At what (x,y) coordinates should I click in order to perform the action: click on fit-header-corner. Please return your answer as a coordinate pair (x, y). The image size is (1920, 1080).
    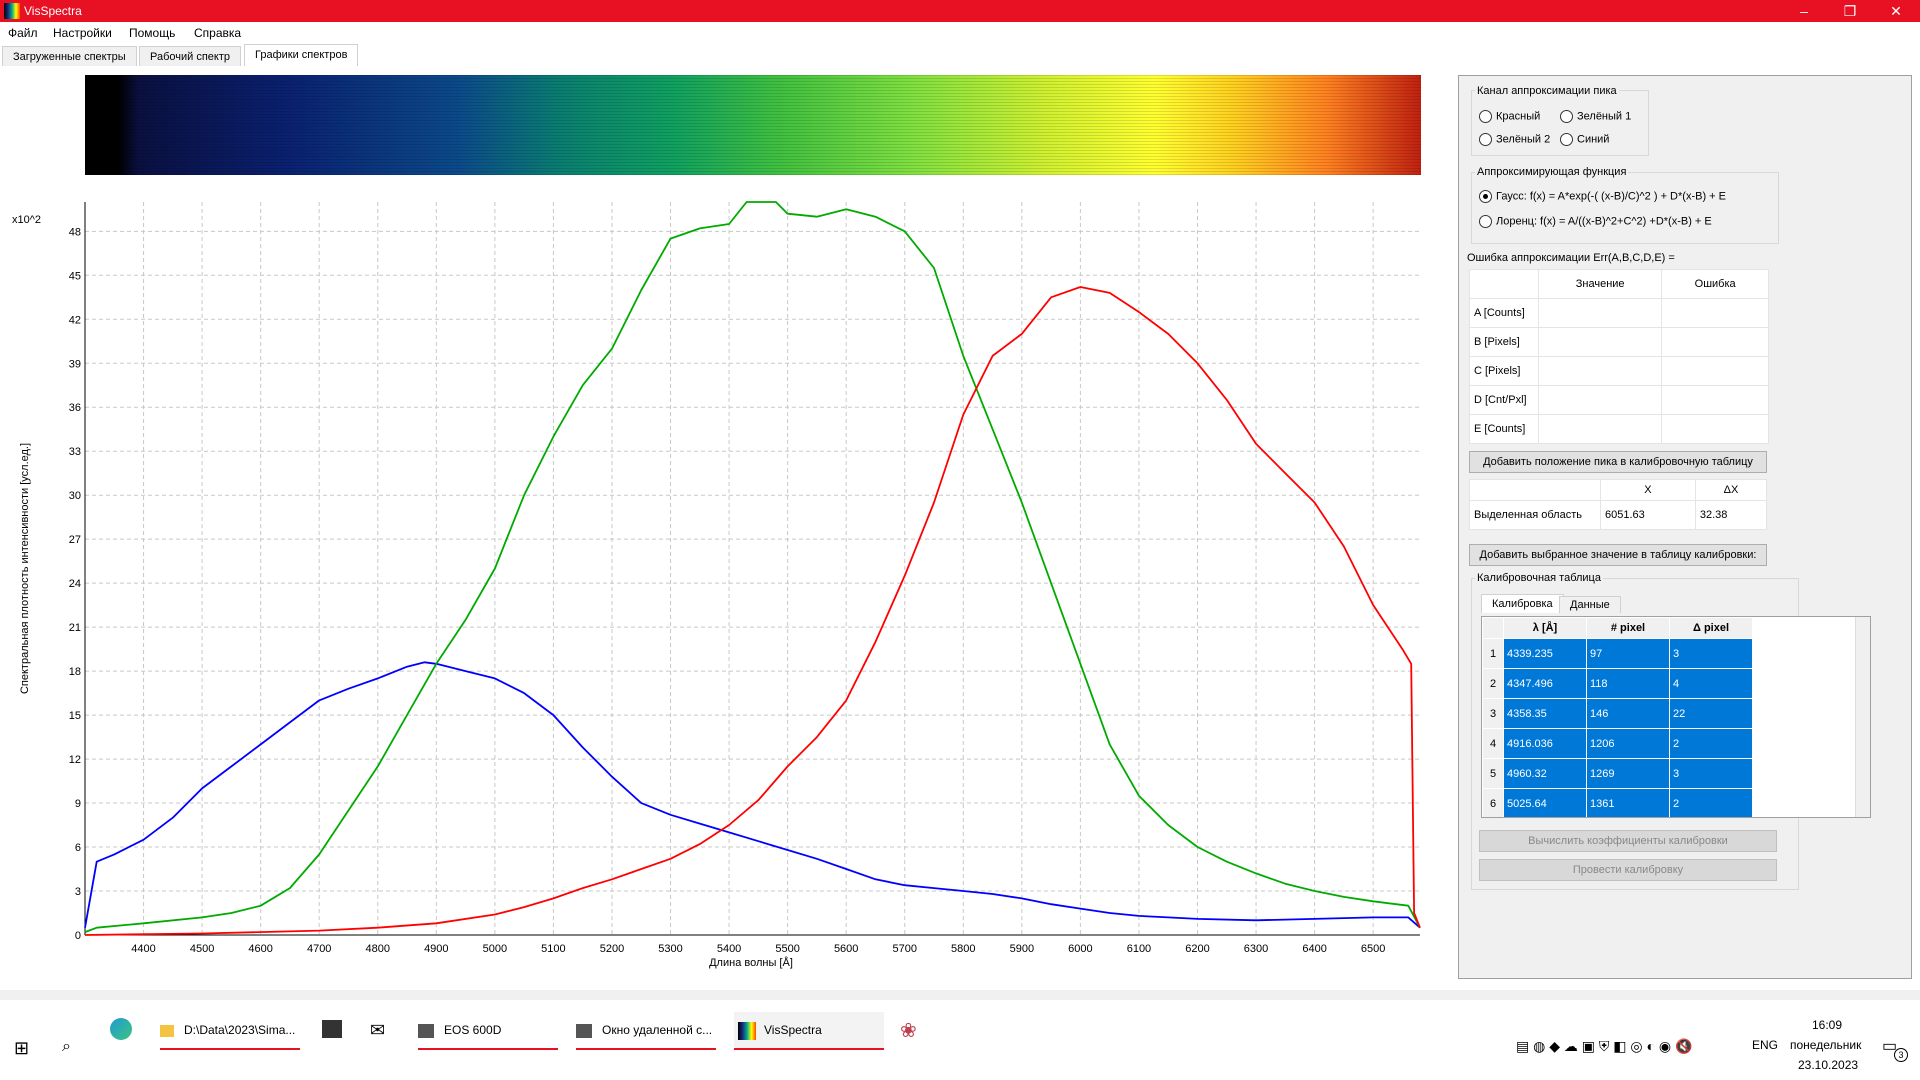
    Looking at the image, I should click on (1504, 284).